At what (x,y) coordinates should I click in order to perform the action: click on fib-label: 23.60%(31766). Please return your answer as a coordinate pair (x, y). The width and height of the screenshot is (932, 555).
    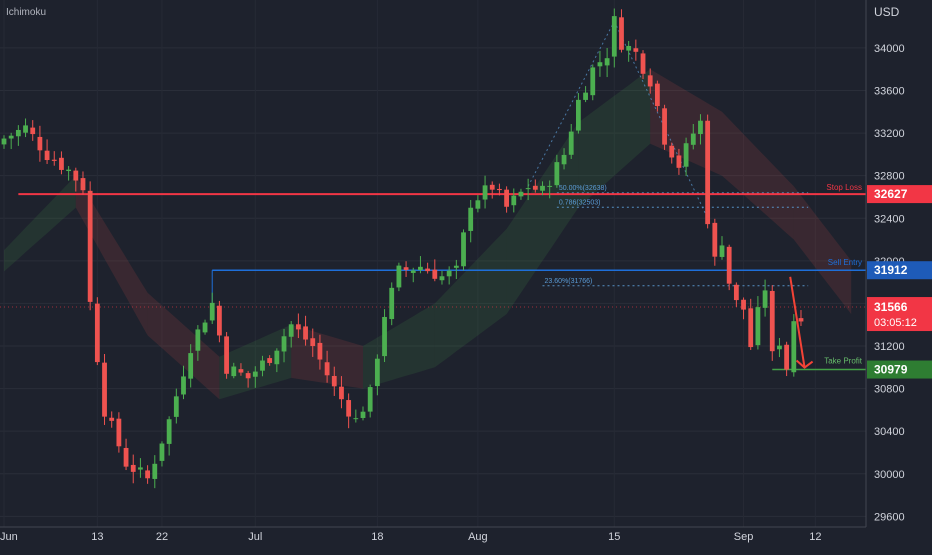
    Looking at the image, I should click on (569, 281).